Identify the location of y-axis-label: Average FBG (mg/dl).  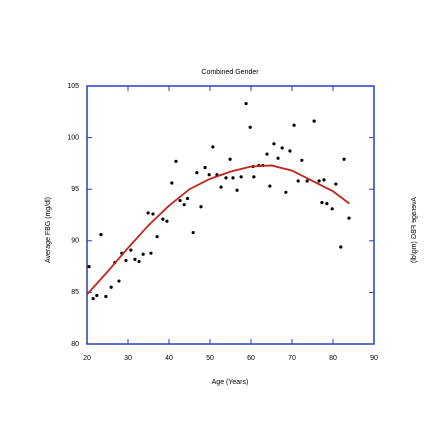
(48, 230).